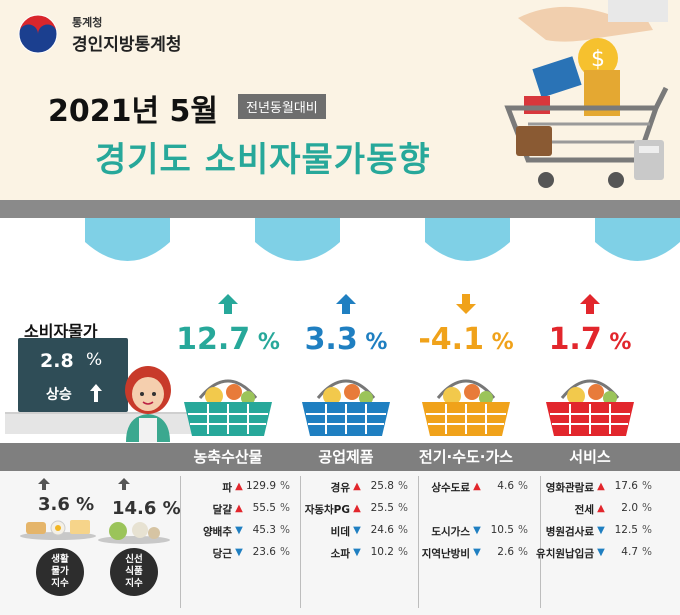 Image resolution: width=680 pixels, height=615 pixels. Describe the element at coordinates (451, 339) in the screenshot. I see `category-rate-value: -4.1` at that location.